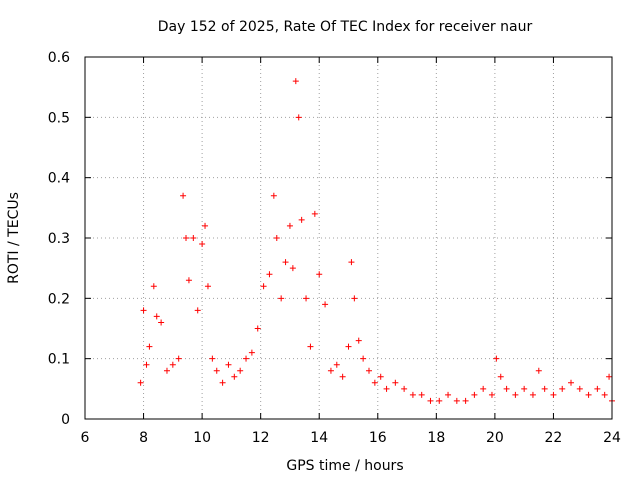 Image resolution: width=640 pixels, height=480 pixels. I want to click on y-tick-label: 0.5, so click(59, 118).